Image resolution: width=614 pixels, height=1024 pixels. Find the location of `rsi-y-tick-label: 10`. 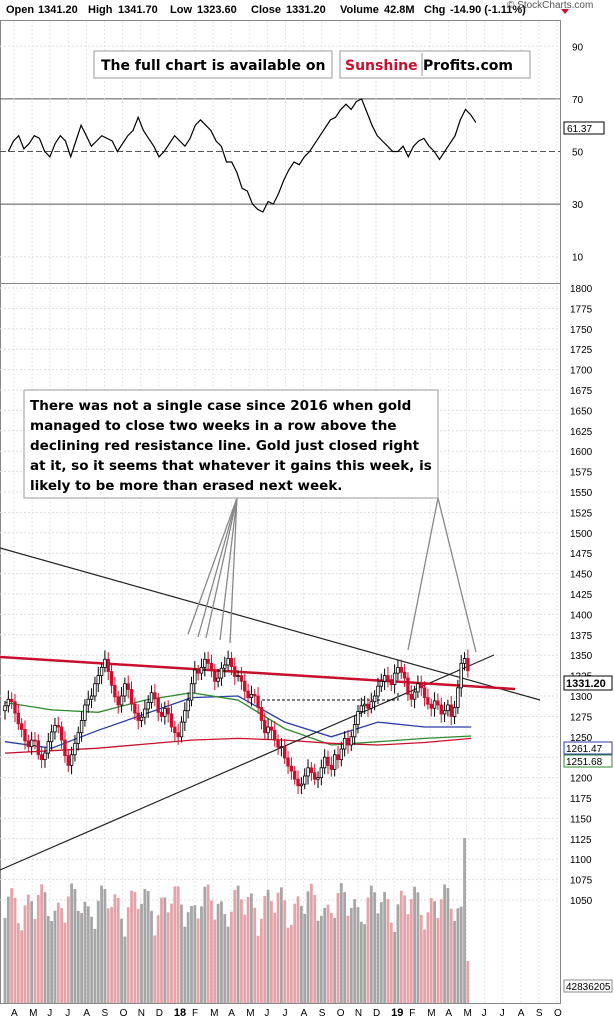

rsi-y-tick-label: 10 is located at coordinates (578, 258).